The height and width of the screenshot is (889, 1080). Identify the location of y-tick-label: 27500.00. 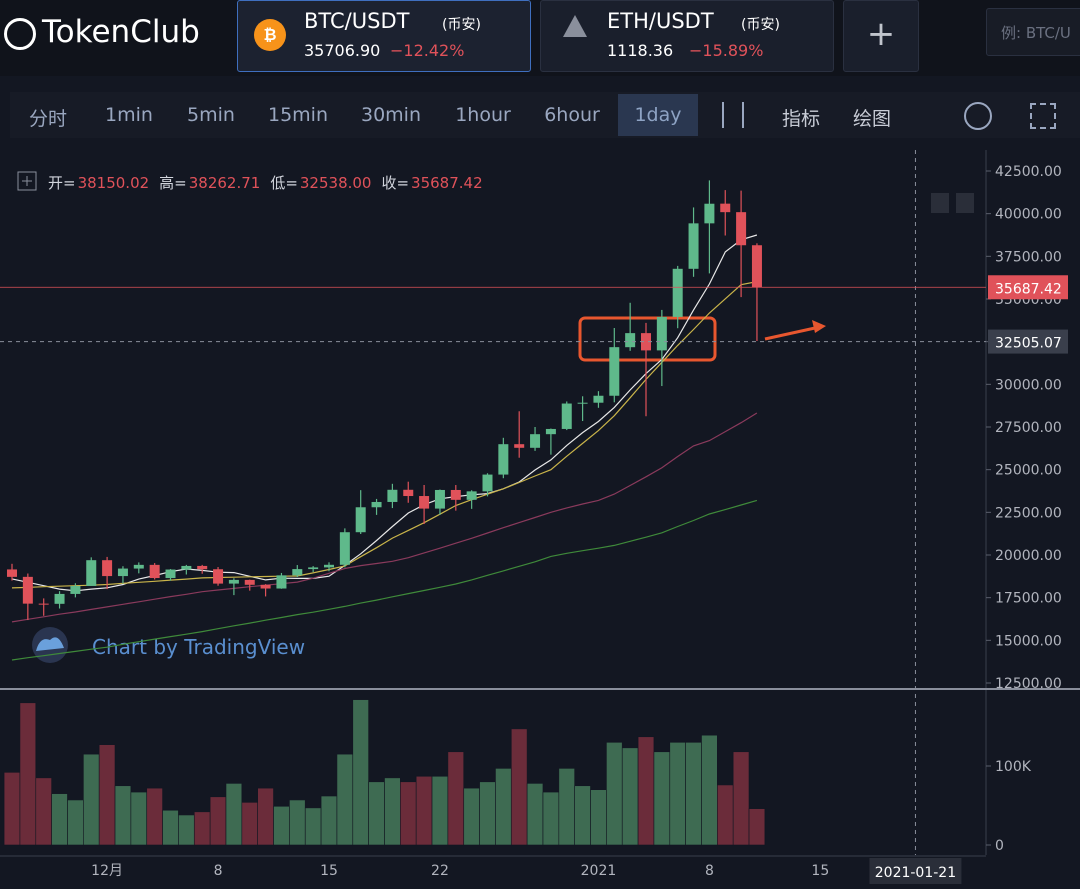
(1028, 428).